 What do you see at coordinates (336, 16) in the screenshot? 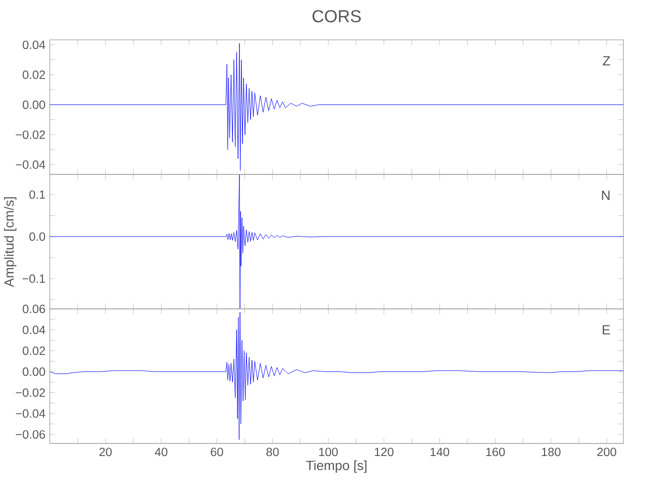
I see `chart-title: CORS` at bounding box center [336, 16].